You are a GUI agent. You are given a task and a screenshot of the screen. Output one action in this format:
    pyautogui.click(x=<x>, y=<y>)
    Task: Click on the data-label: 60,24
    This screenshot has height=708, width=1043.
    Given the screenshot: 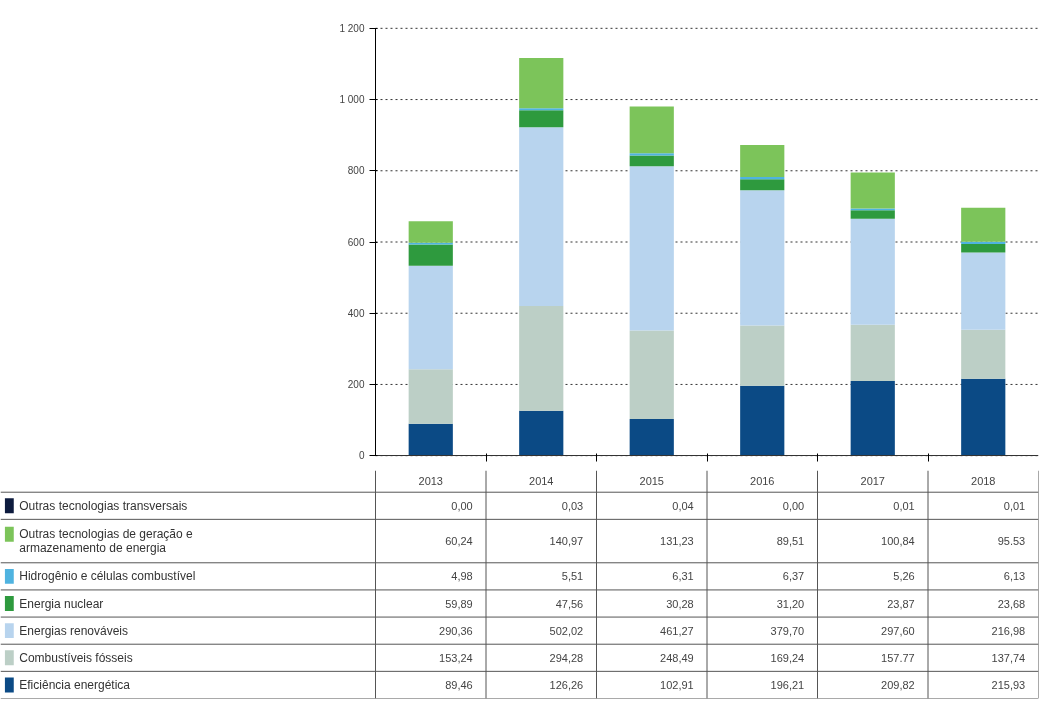 What is the action you would take?
    pyautogui.click(x=459, y=541)
    